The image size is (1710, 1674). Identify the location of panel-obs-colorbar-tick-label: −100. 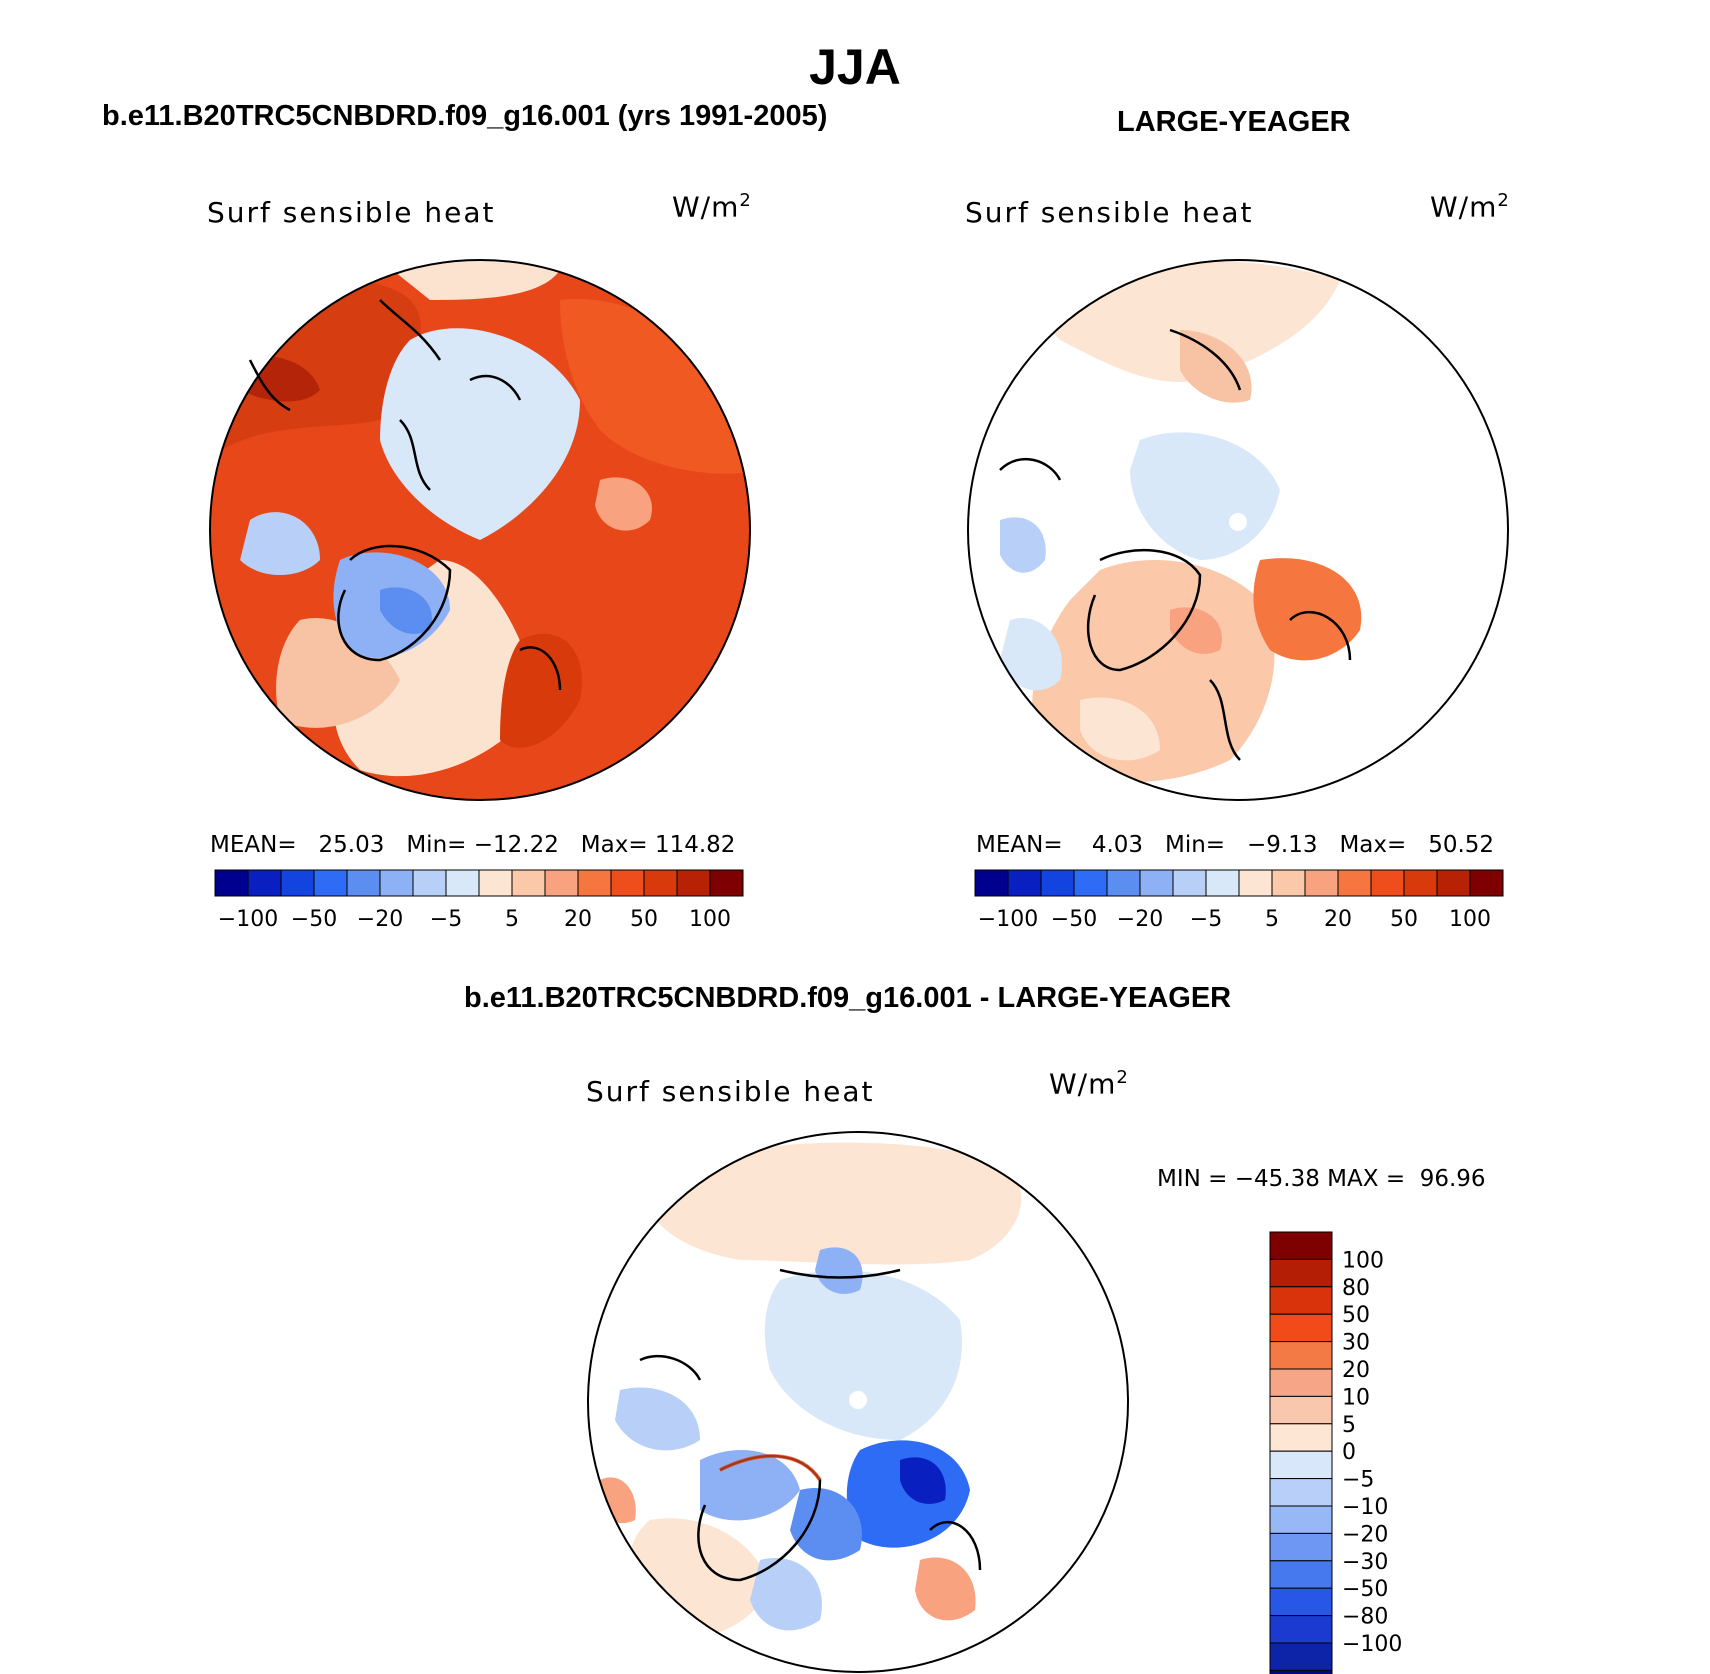
(1008, 919).